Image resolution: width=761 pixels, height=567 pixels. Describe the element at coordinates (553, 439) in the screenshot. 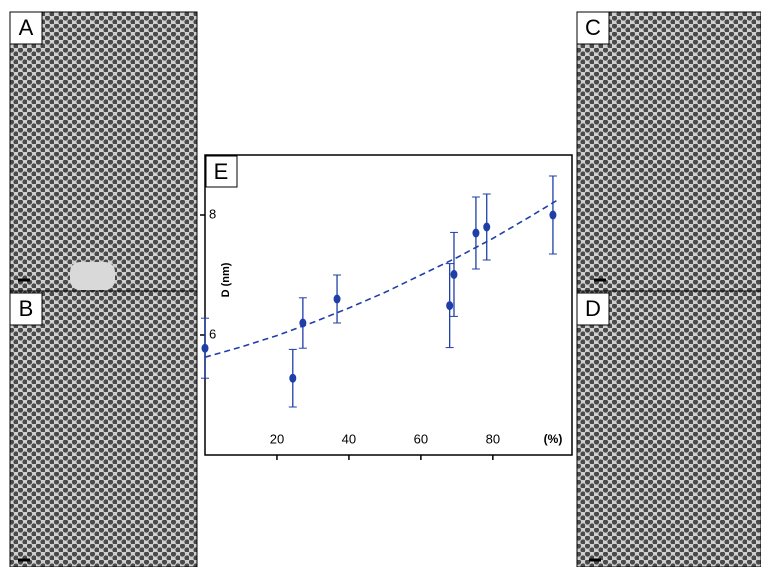

I see `x-axis-label: (%)` at that location.